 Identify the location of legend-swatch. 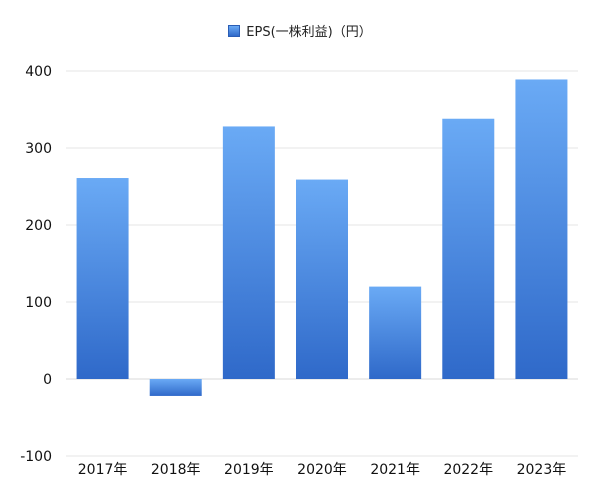
(234, 31).